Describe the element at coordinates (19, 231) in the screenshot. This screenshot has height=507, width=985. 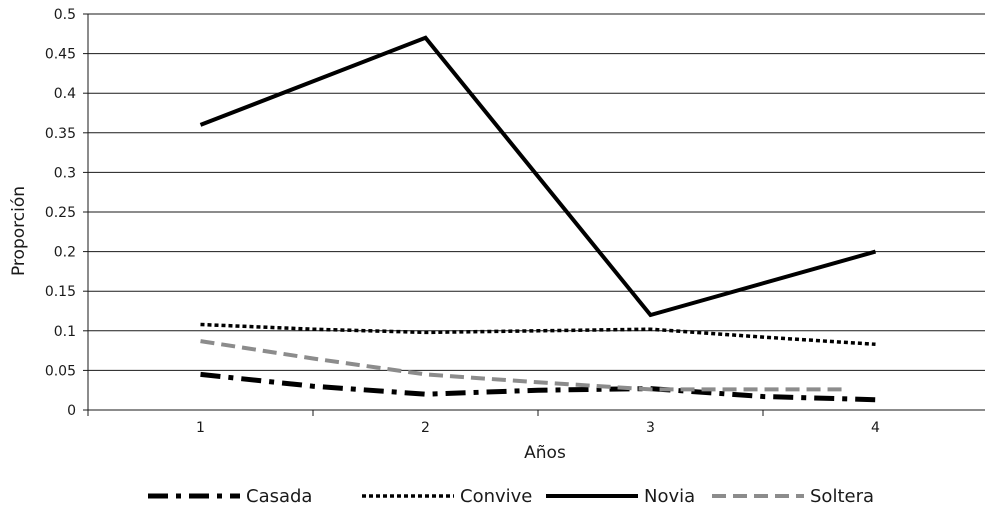
I see `y-axis-title: Proporción` at that location.